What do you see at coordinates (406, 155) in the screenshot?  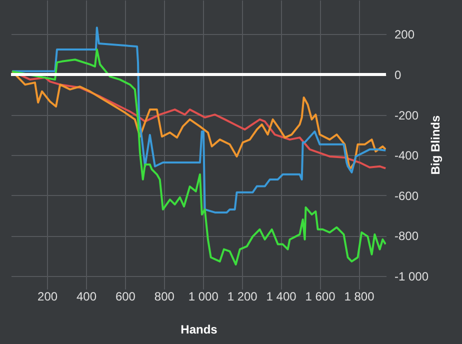 I see `y-tick-label: -400` at bounding box center [406, 155].